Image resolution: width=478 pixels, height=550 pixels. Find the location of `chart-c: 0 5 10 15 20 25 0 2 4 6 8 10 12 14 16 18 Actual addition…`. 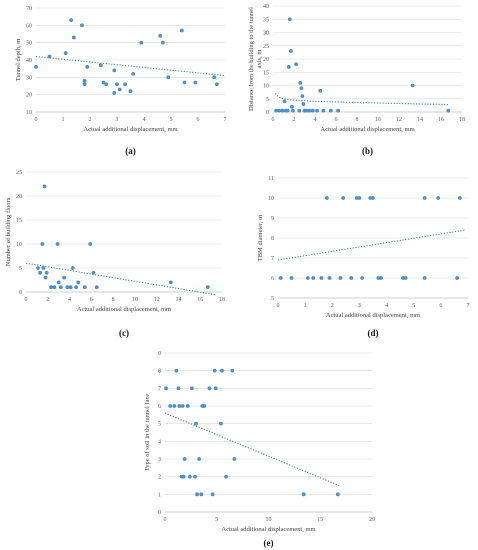

chart-c: 0 5 10 15 20 25 0 2 4 6 8 10 12 14 16 18 Actual addition… is located at coordinates (115, 254).